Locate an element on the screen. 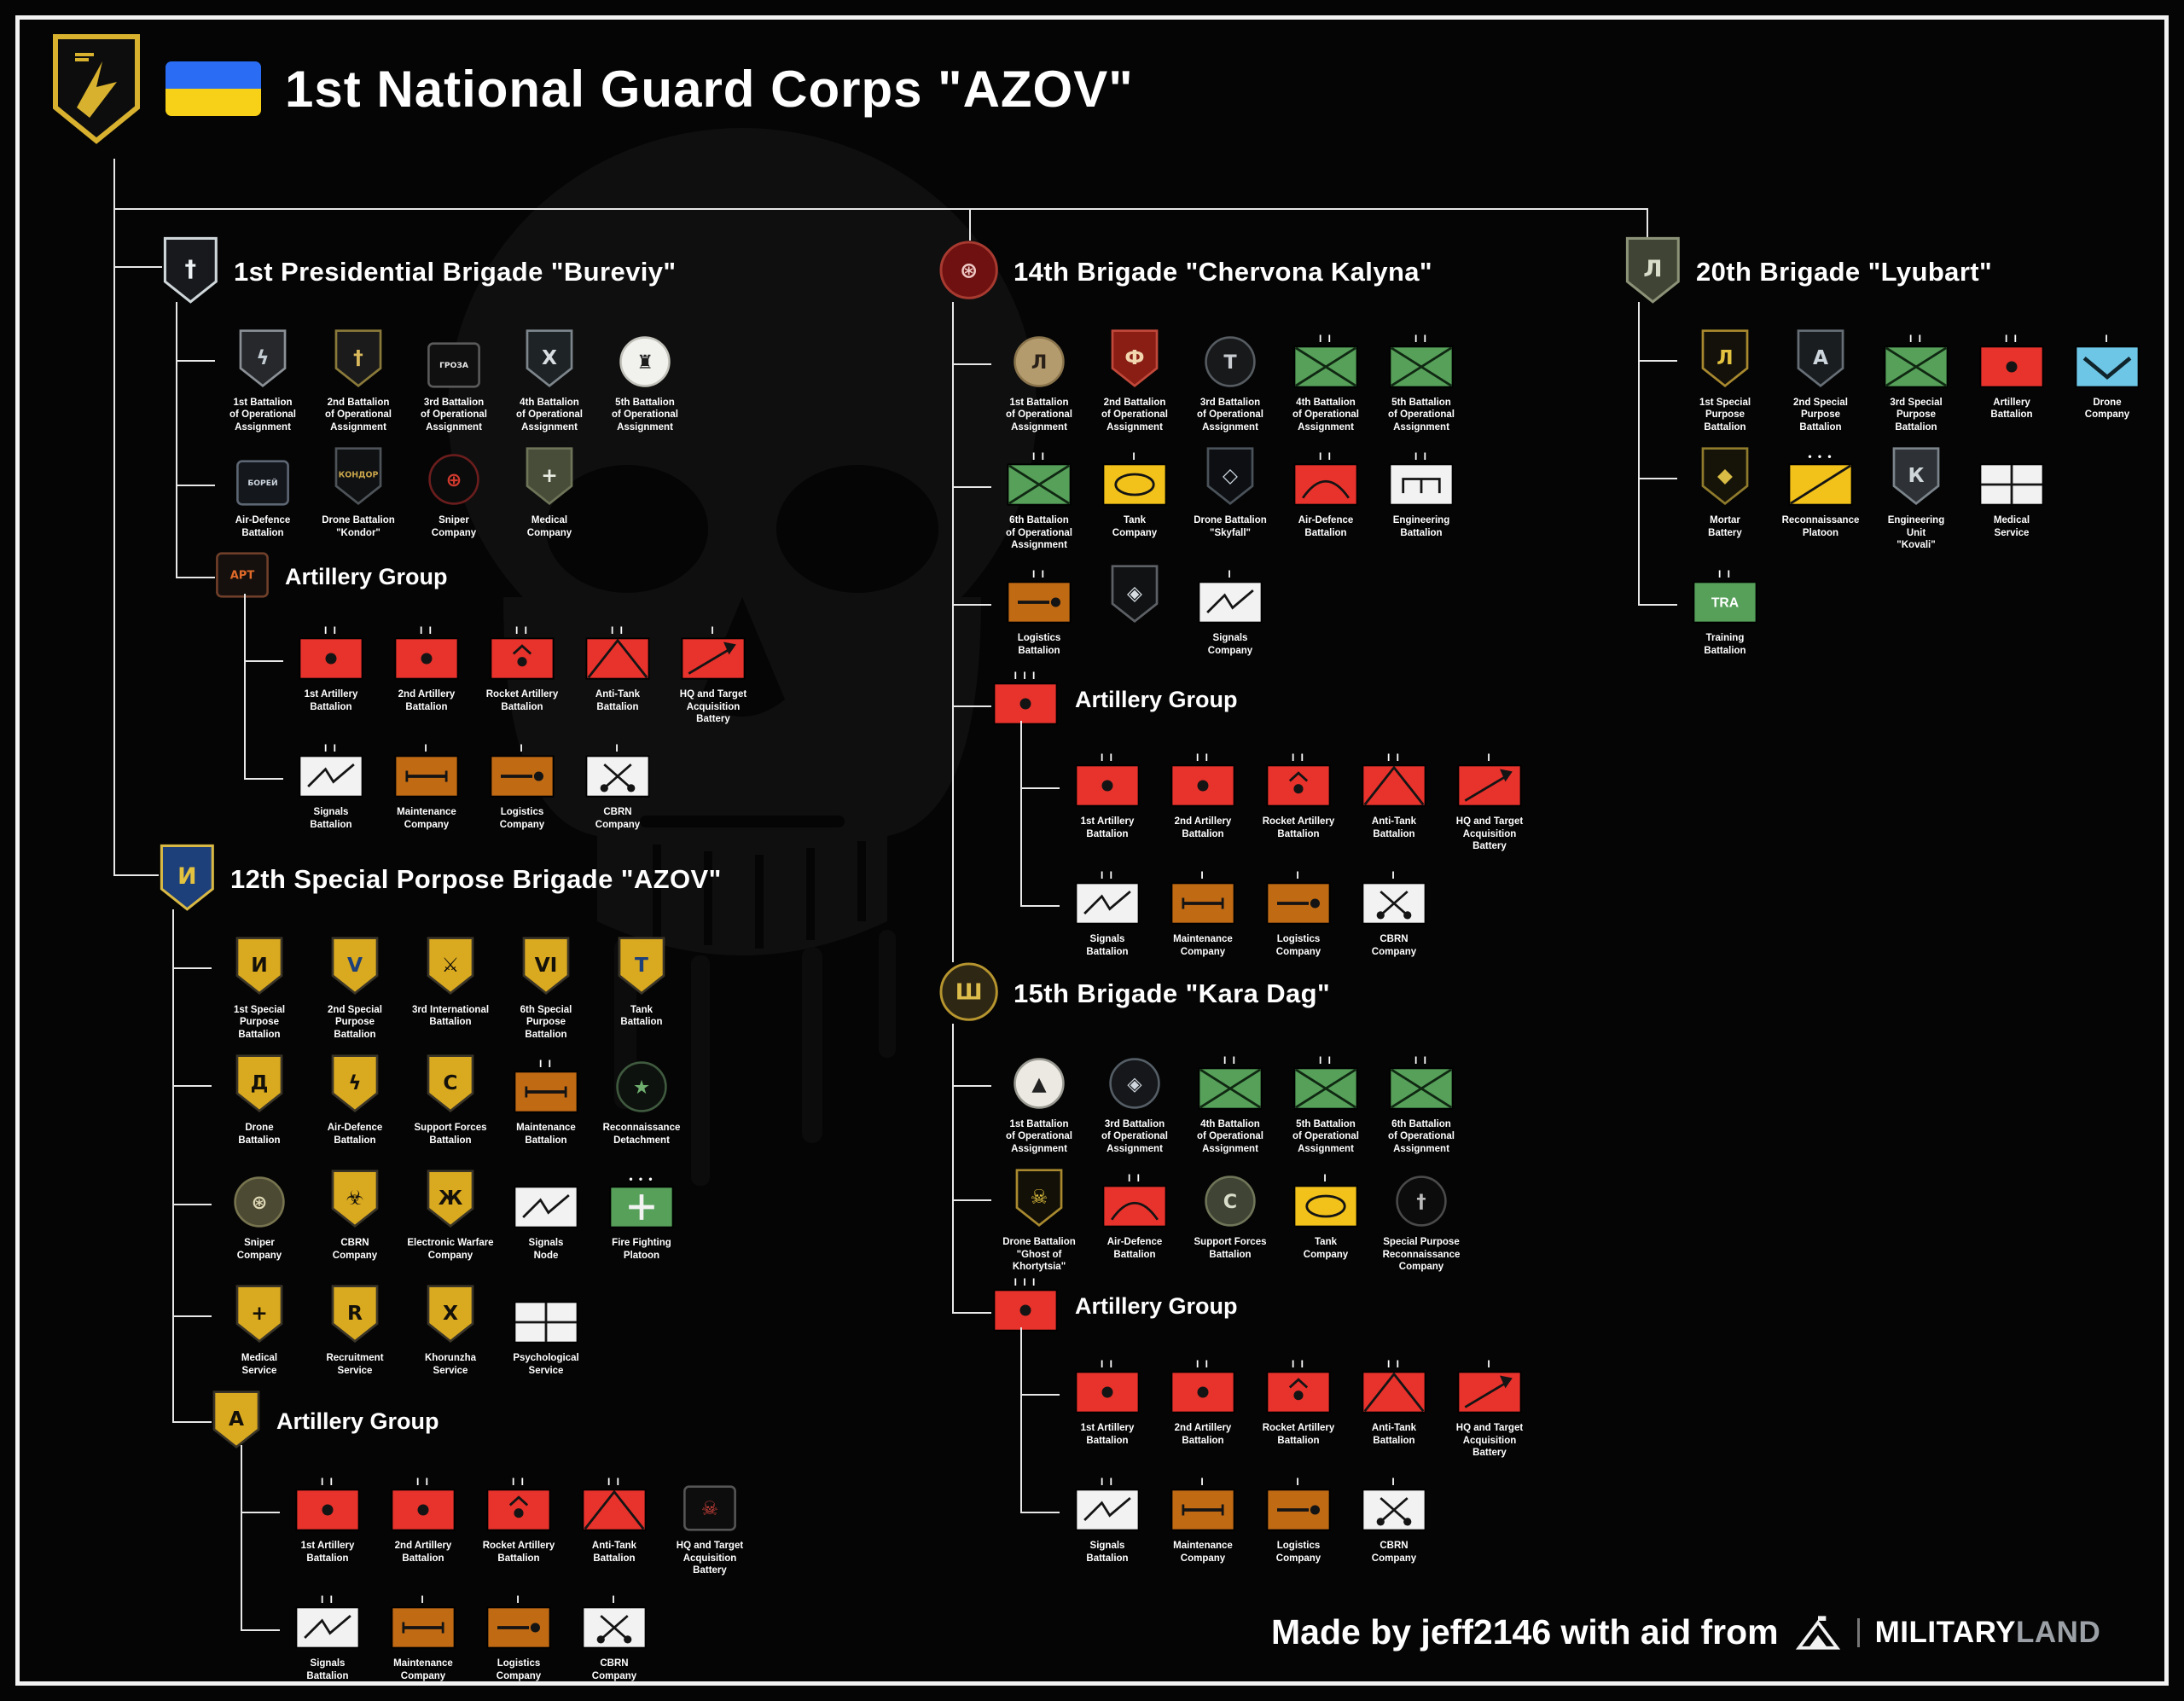  opx-symbol-icon is located at coordinates (1326, 1090).